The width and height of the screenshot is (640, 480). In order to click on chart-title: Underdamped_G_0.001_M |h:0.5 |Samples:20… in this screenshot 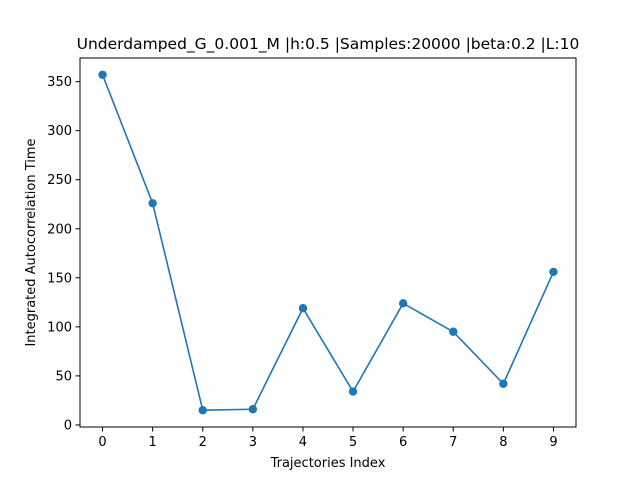, I will do `click(328, 44)`.